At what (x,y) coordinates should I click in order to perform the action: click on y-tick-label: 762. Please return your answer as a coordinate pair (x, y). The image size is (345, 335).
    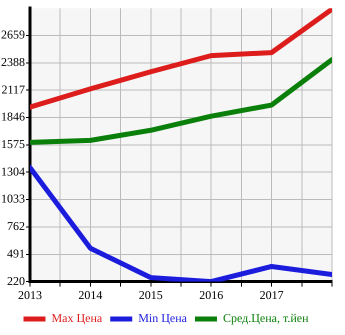
    Looking at the image, I should click on (16, 226).